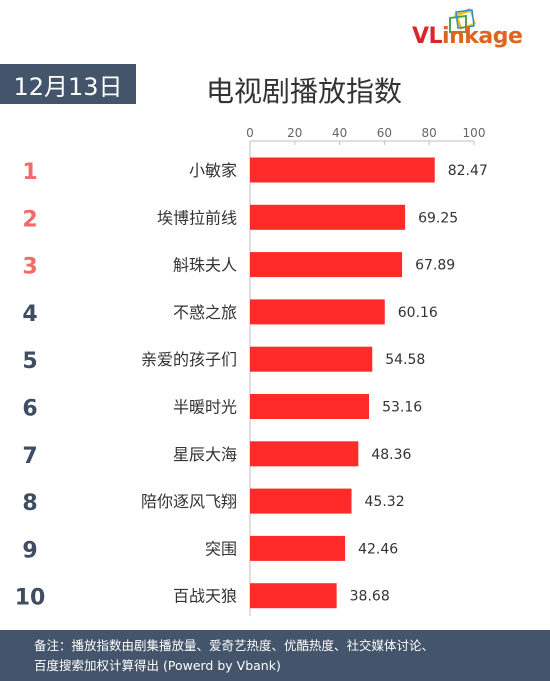 Image resolution: width=550 pixels, height=681 pixels. What do you see at coordinates (339, 133) in the screenshot?
I see `x-tick-label: 40` at bounding box center [339, 133].